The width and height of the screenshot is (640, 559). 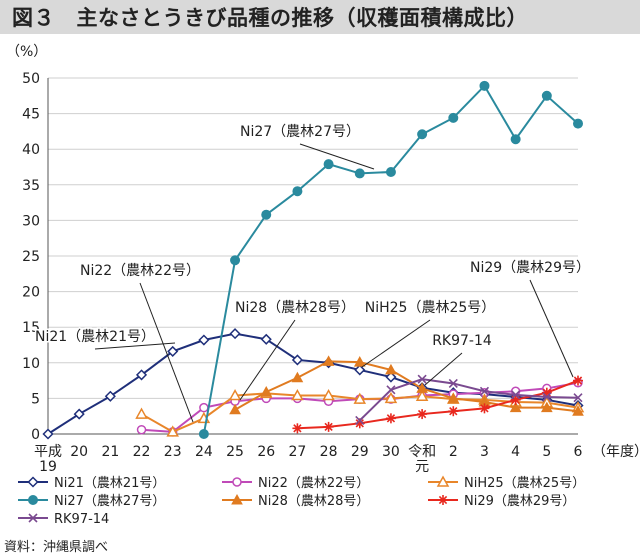 What do you see at coordinates (142, 452) in the screenshot?
I see `x-tick-label: 22` at bounding box center [142, 452].